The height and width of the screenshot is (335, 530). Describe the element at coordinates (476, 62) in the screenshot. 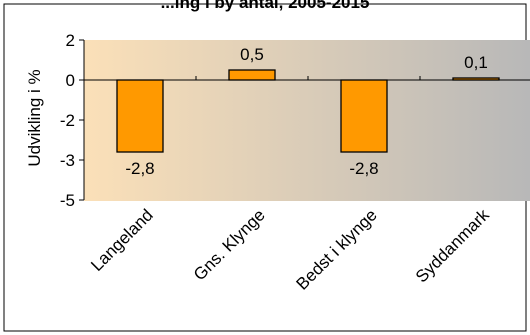

I see `data-label: 0,1` at that location.